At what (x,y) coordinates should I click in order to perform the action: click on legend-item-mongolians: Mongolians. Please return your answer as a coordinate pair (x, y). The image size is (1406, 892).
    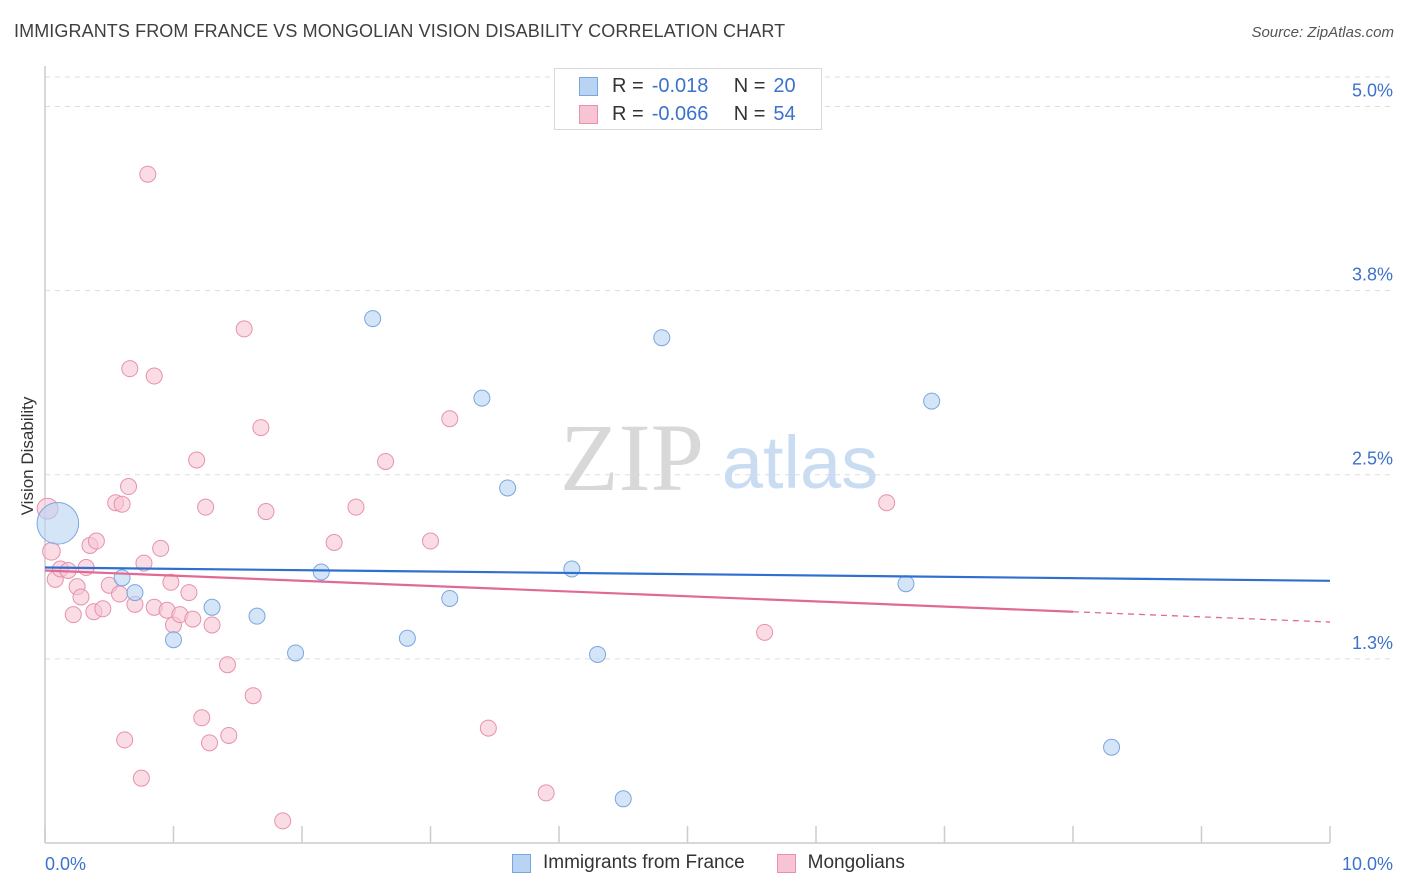
    Looking at the image, I should click on (840, 863).